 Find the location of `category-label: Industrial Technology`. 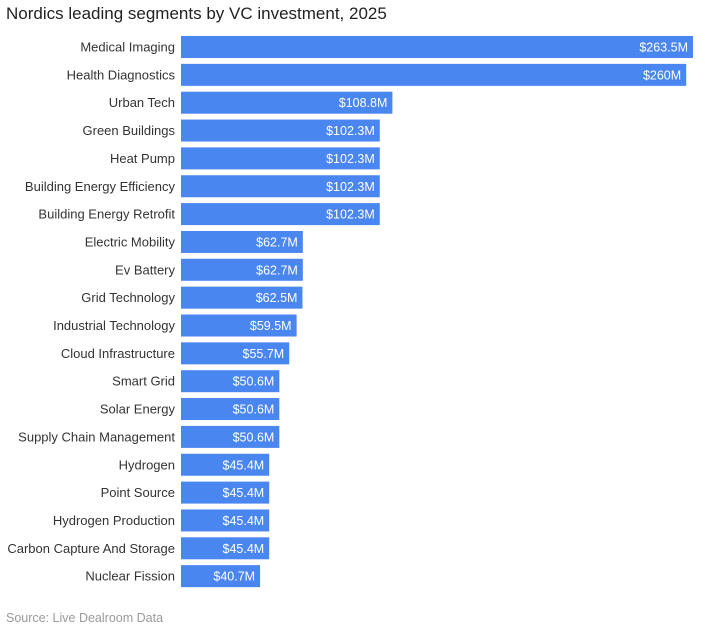

category-label: Industrial Technology is located at coordinates (114, 325).